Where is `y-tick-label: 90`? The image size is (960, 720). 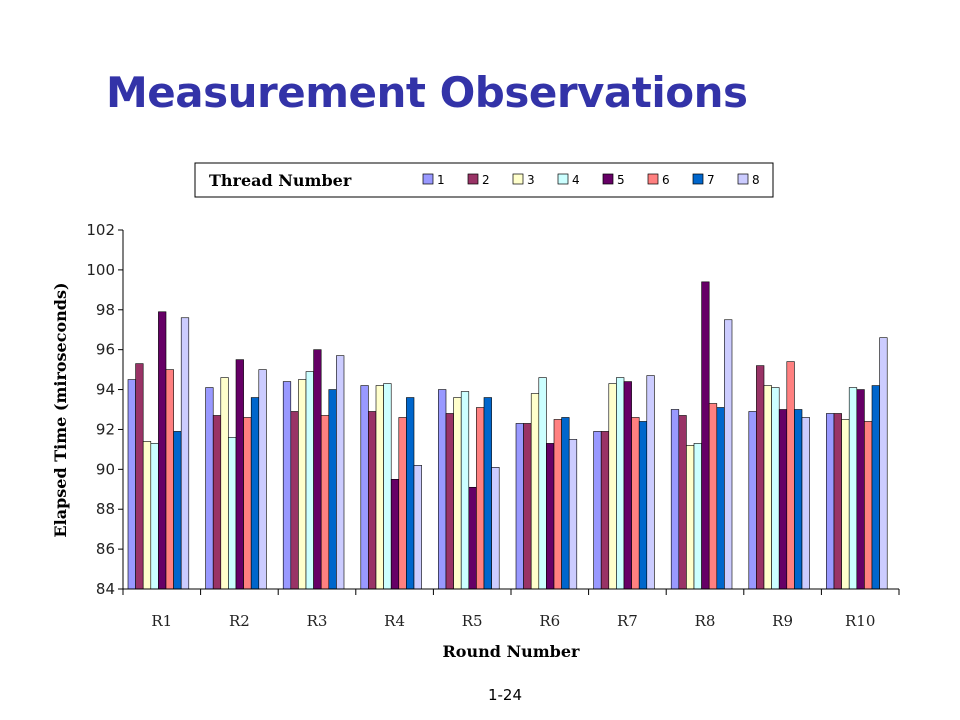 y-tick-label: 90 is located at coordinates (105, 469).